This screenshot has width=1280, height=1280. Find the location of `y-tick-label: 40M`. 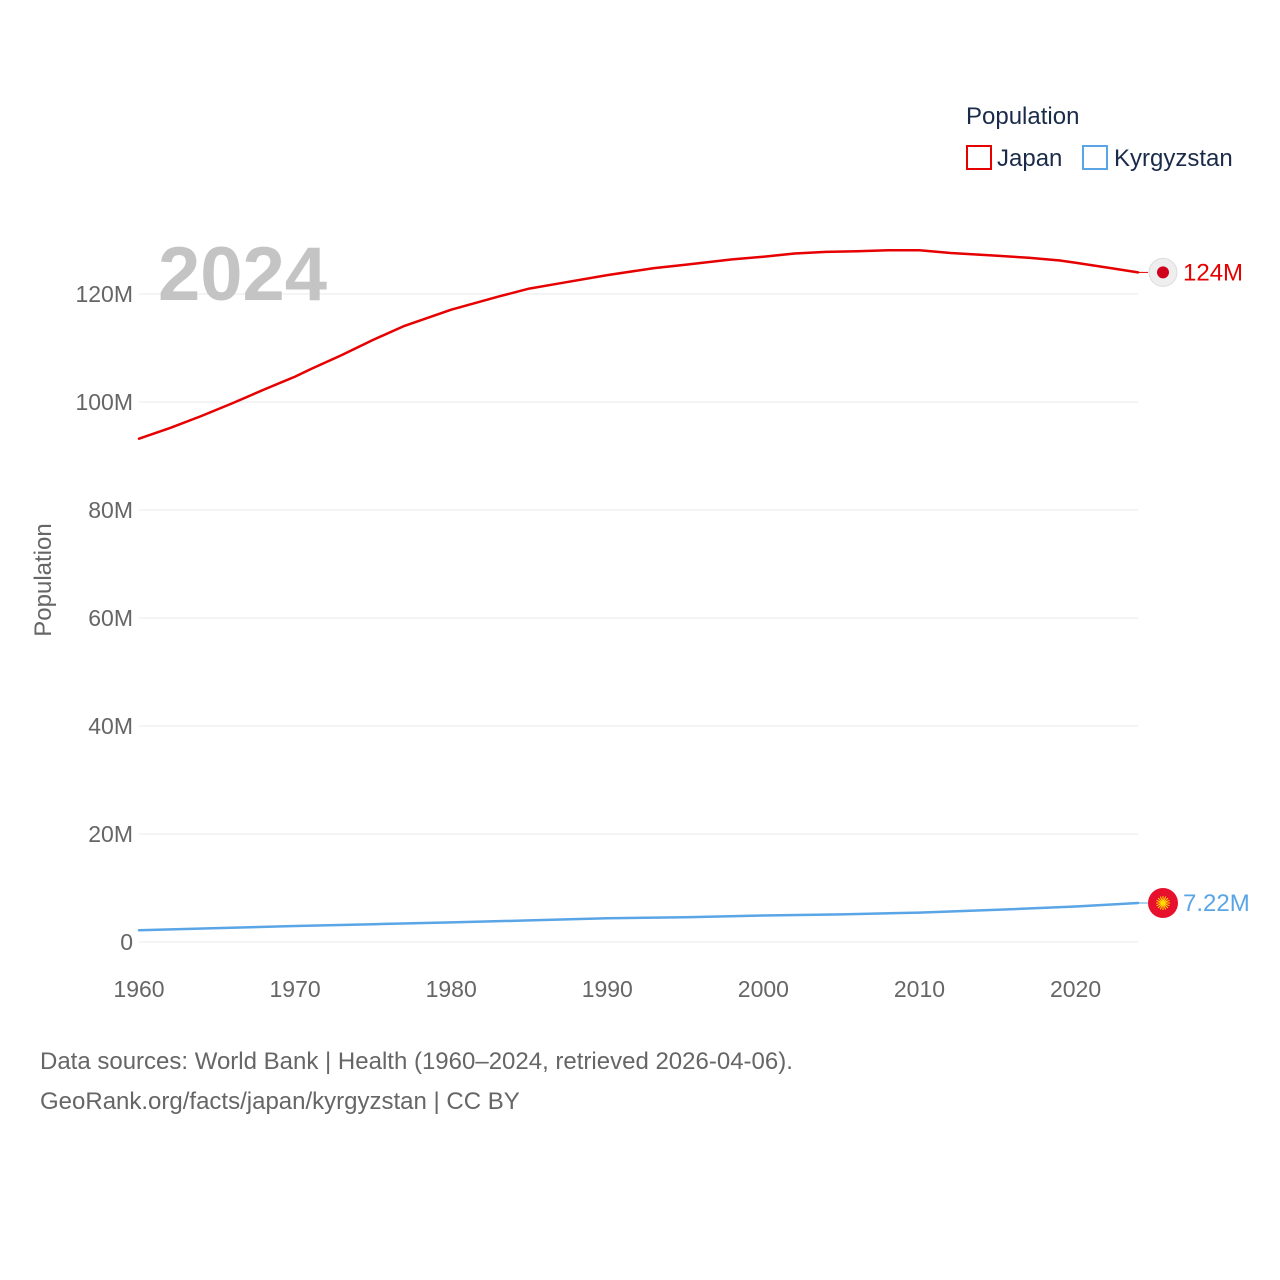

y-tick-label: 40M is located at coordinates (110, 726).